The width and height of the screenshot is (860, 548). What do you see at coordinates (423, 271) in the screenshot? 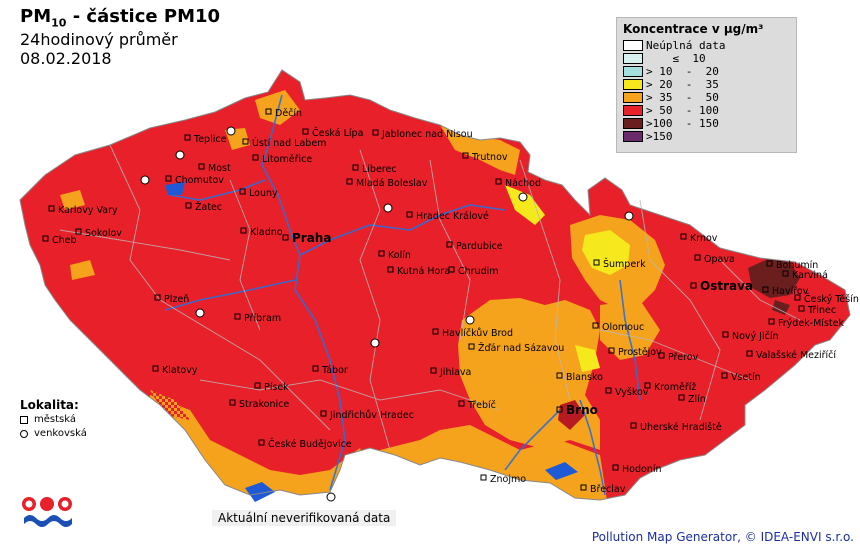
I see `town-label: Kutná Hora` at bounding box center [423, 271].